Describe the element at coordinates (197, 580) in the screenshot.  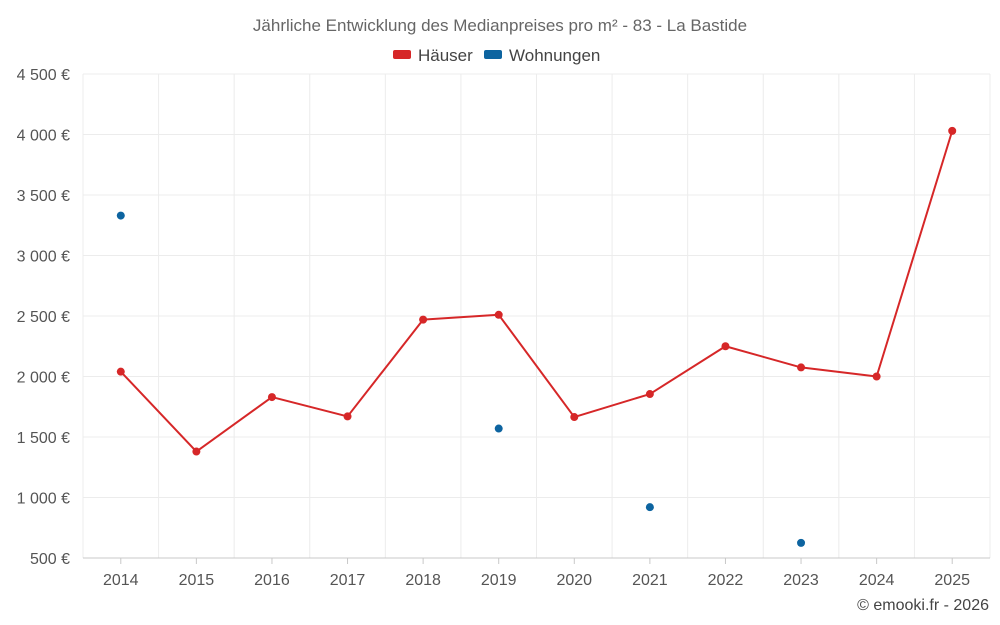
I see `x-tick-label: 2015` at that location.